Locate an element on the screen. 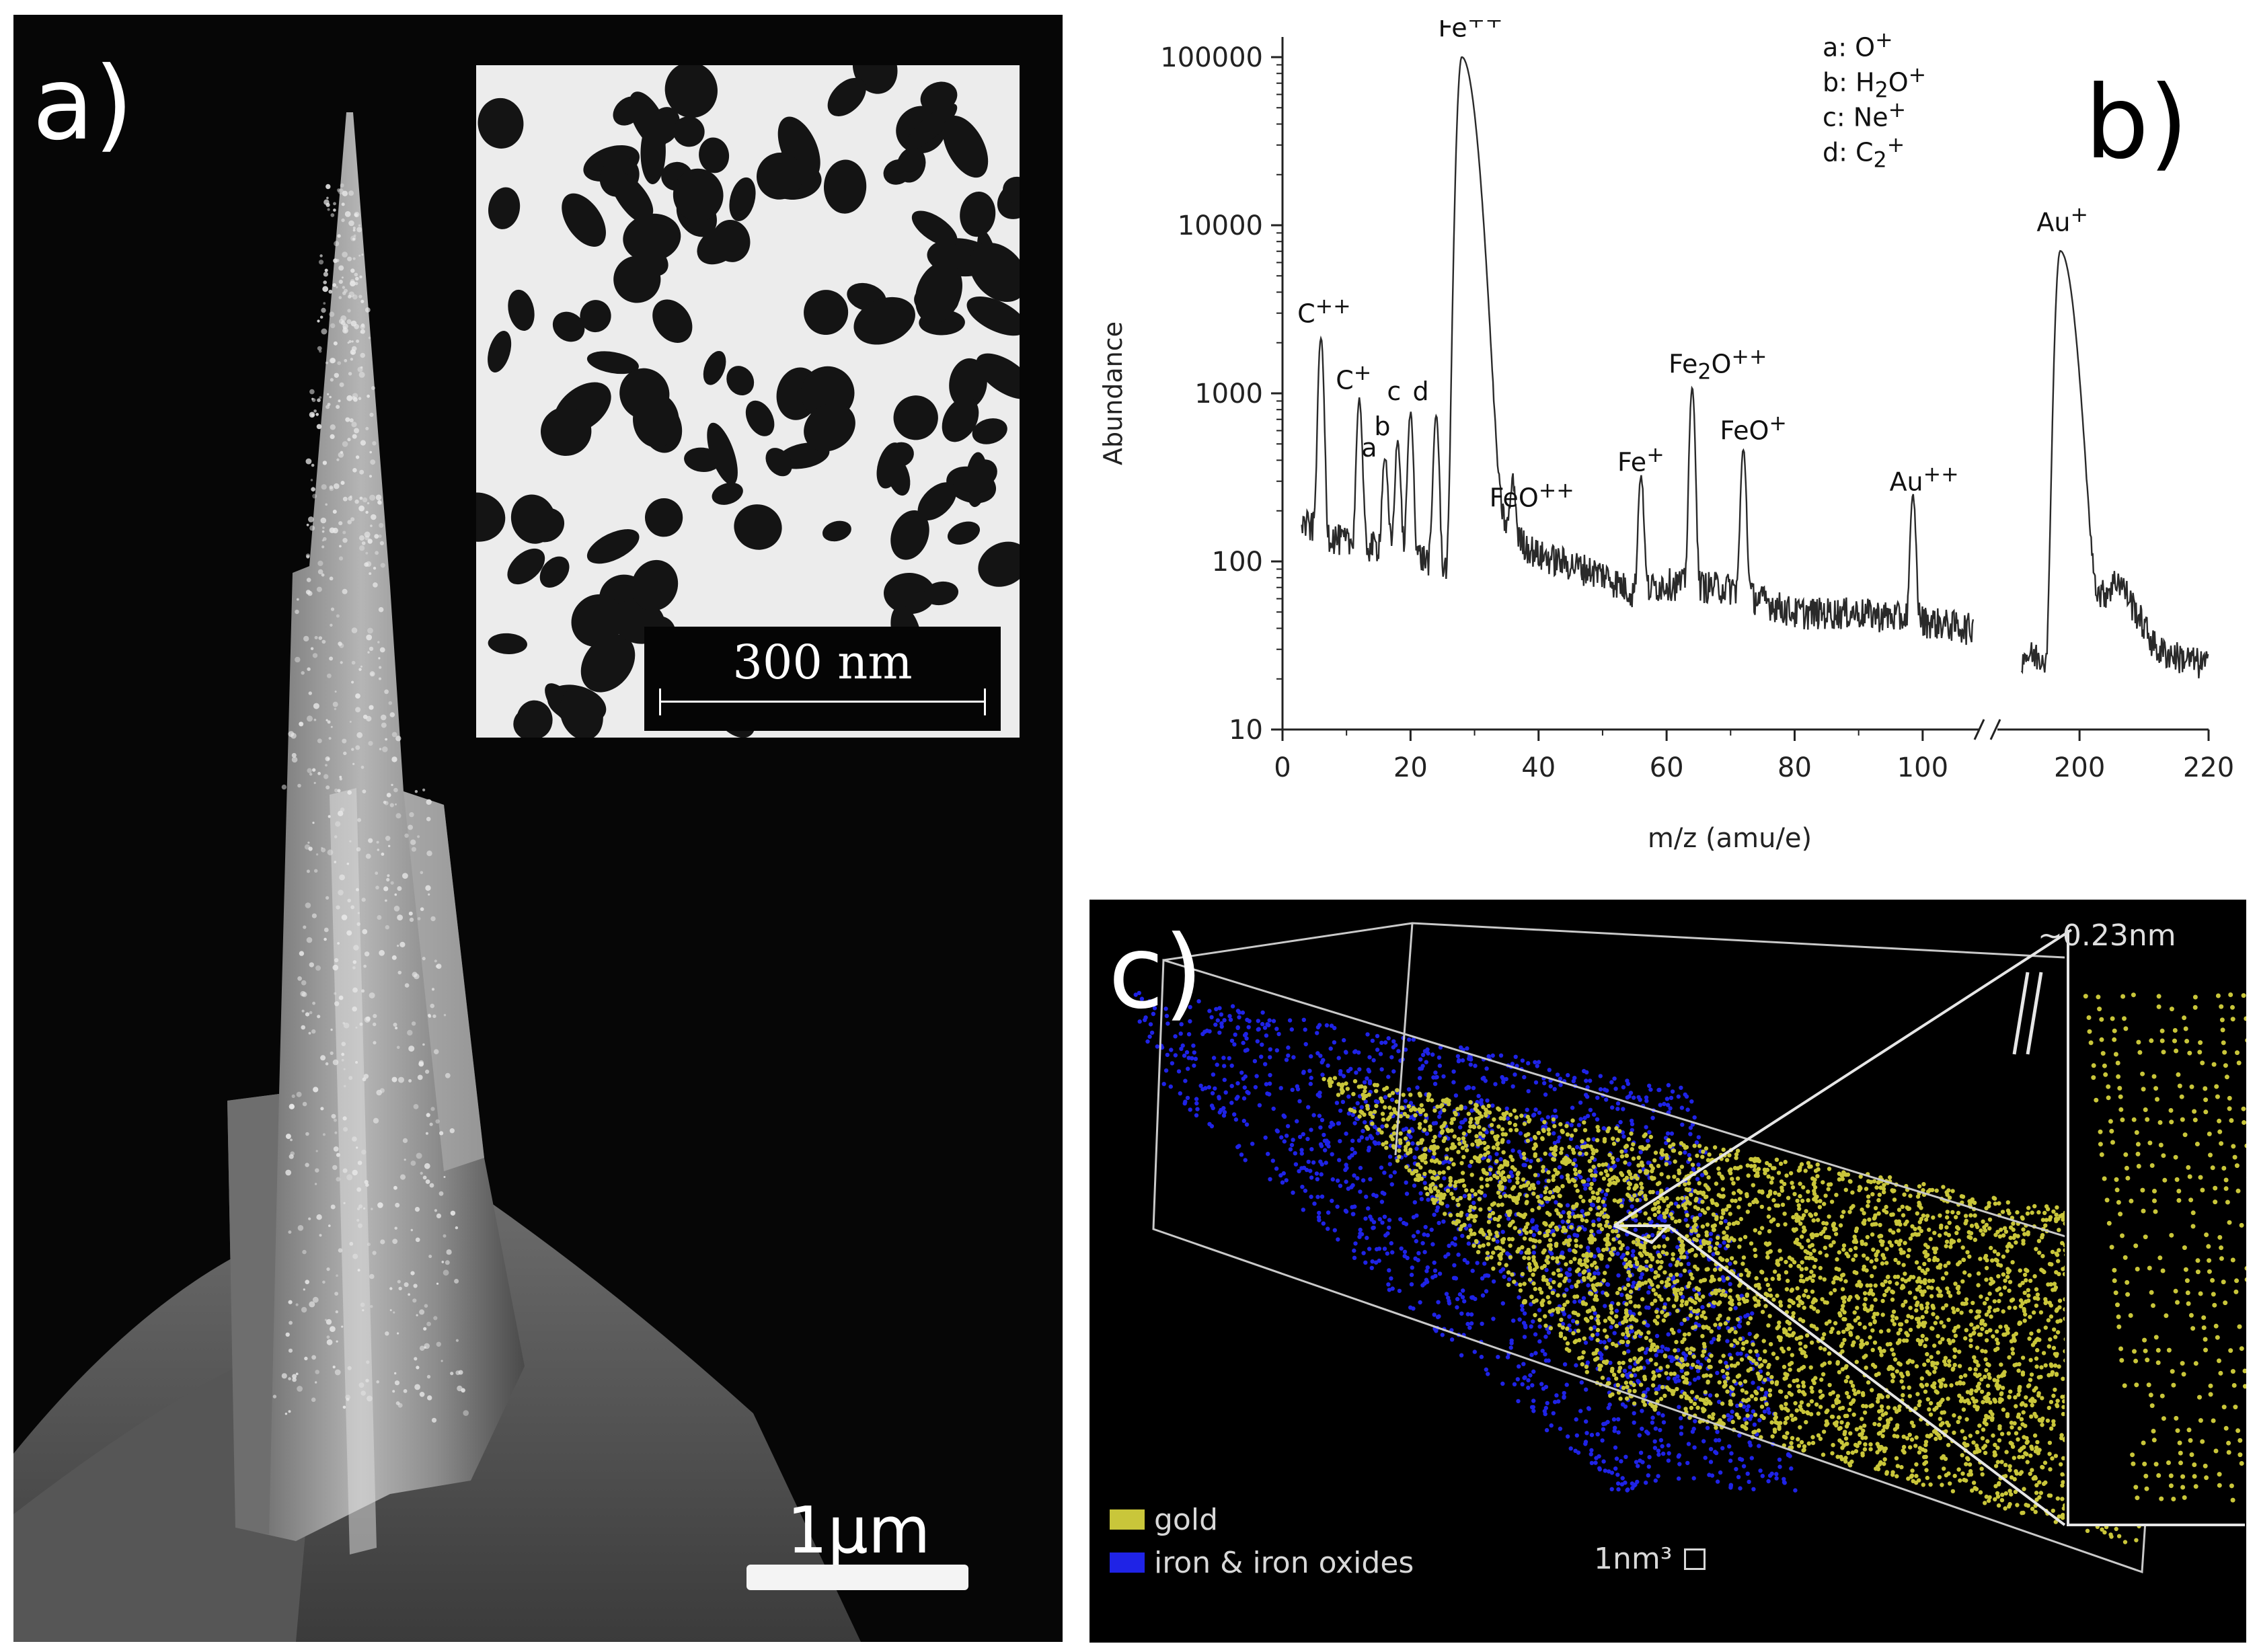  peak-label: Fe2O++ is located at coordinates (1718, 364).